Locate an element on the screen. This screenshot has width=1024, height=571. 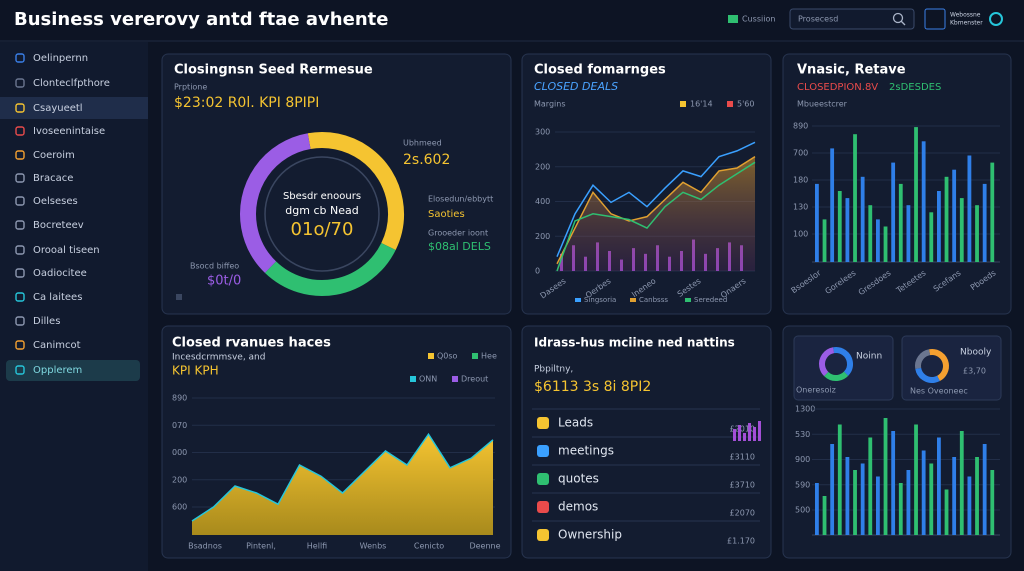
panel-subtitle: 2sDESDES is located at coordinates (915, 87).